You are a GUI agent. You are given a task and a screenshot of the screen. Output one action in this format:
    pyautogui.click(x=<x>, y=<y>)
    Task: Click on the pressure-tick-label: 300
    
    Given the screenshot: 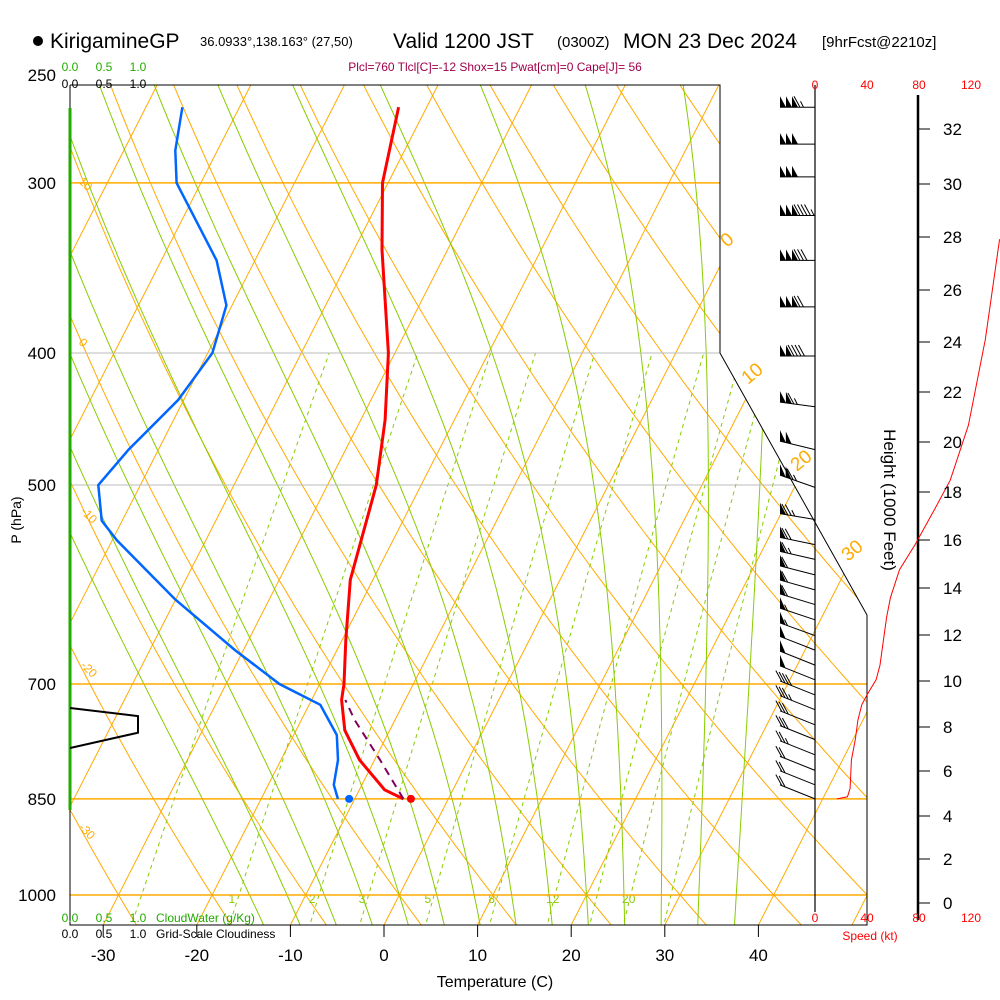 What is the action you would take?
    pyautogui.click(x=42, y=183)
    